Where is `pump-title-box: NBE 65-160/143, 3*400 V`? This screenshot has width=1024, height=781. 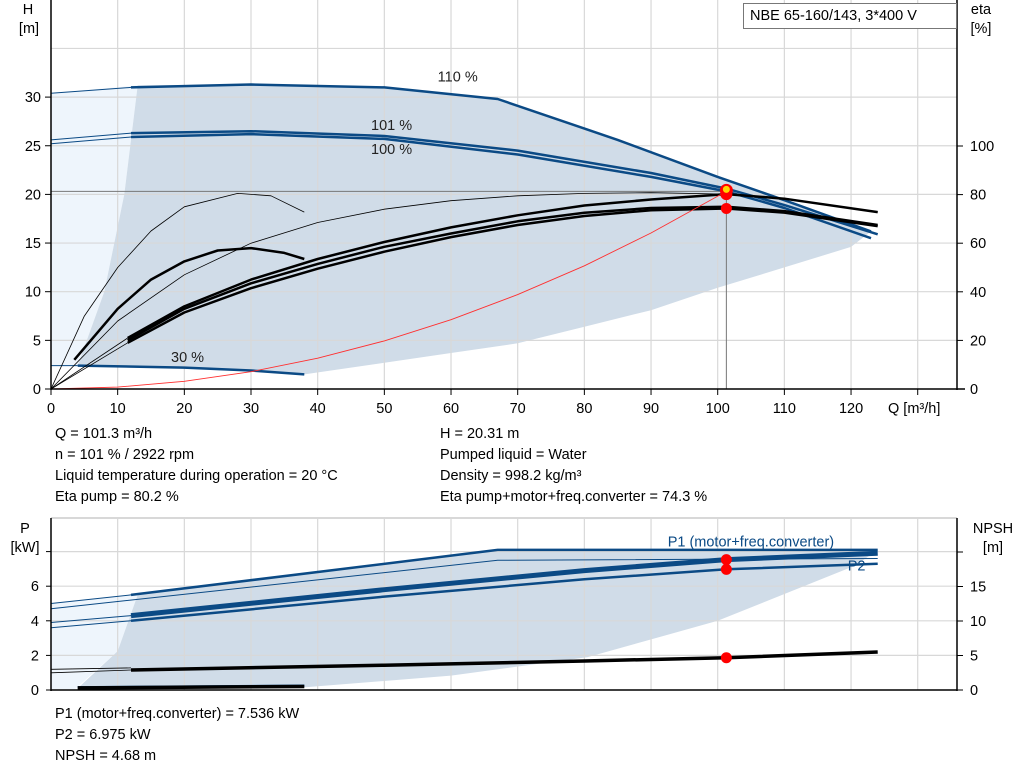
pump-title-box: NBE 65-160/143, 3*400 V is located at coordinates (850, 16).